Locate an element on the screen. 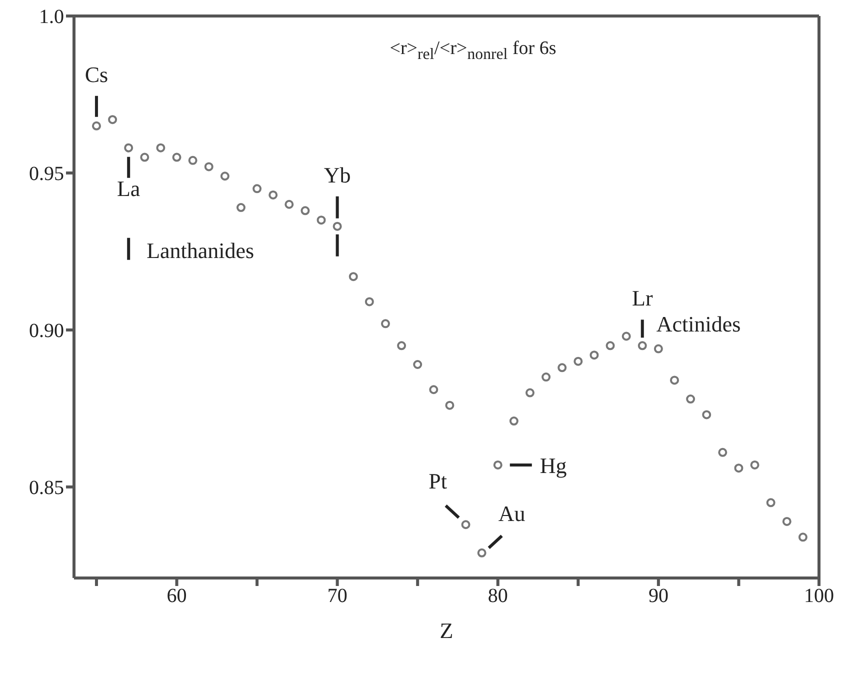 The image size is (851, 679). x-axis-title: Z is located at coordinates (447, 630).